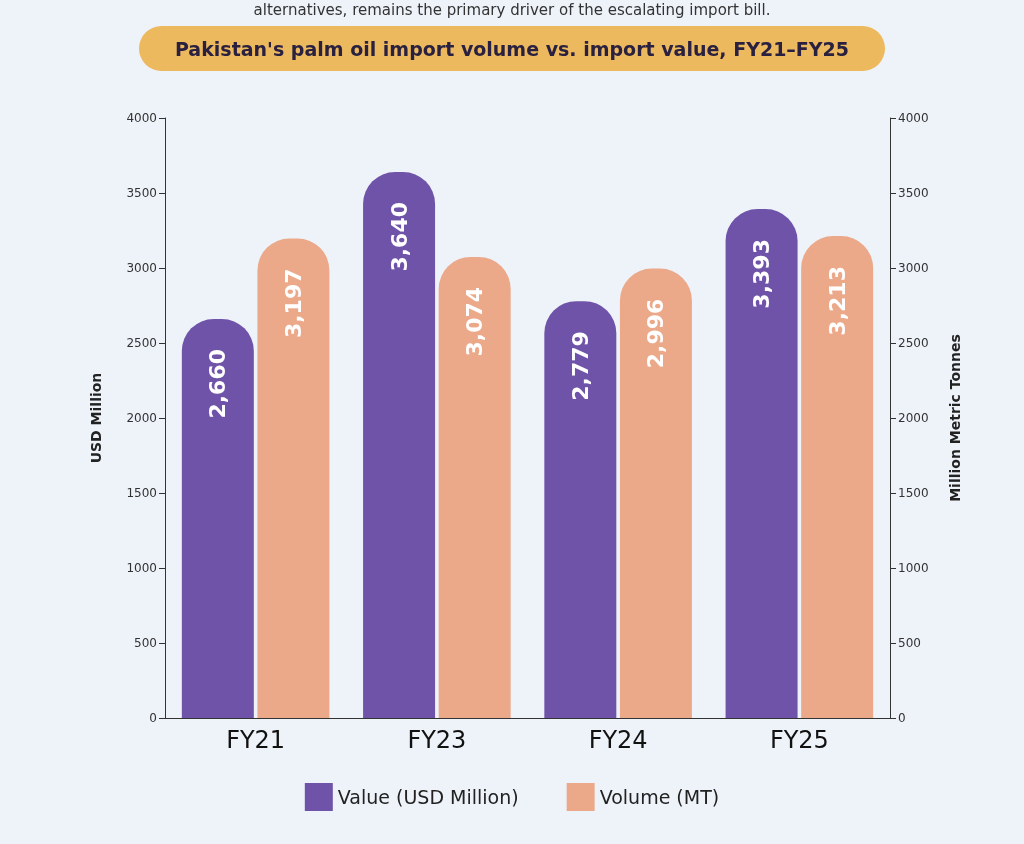  I want to click on y-tick-label: 2500, so click(141, 343).